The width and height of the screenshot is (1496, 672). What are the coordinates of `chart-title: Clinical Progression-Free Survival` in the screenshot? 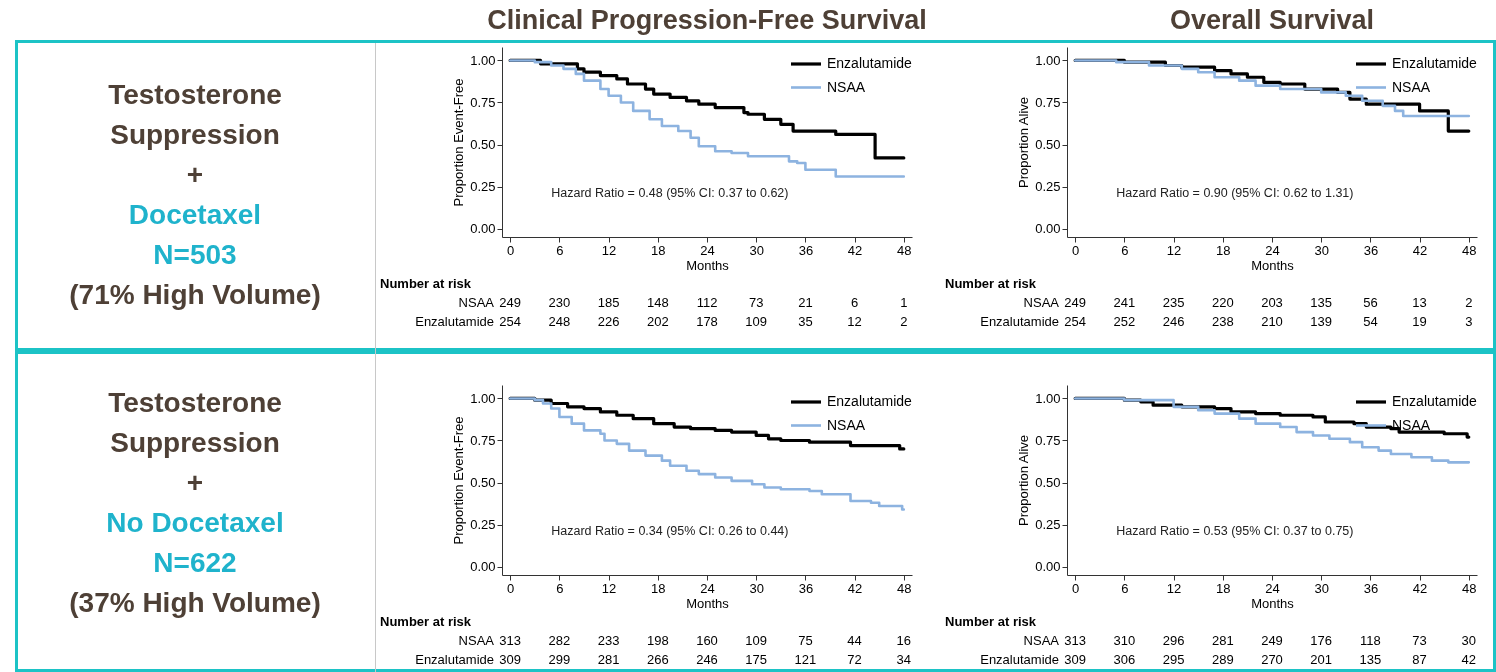 It's located at (707, 20).